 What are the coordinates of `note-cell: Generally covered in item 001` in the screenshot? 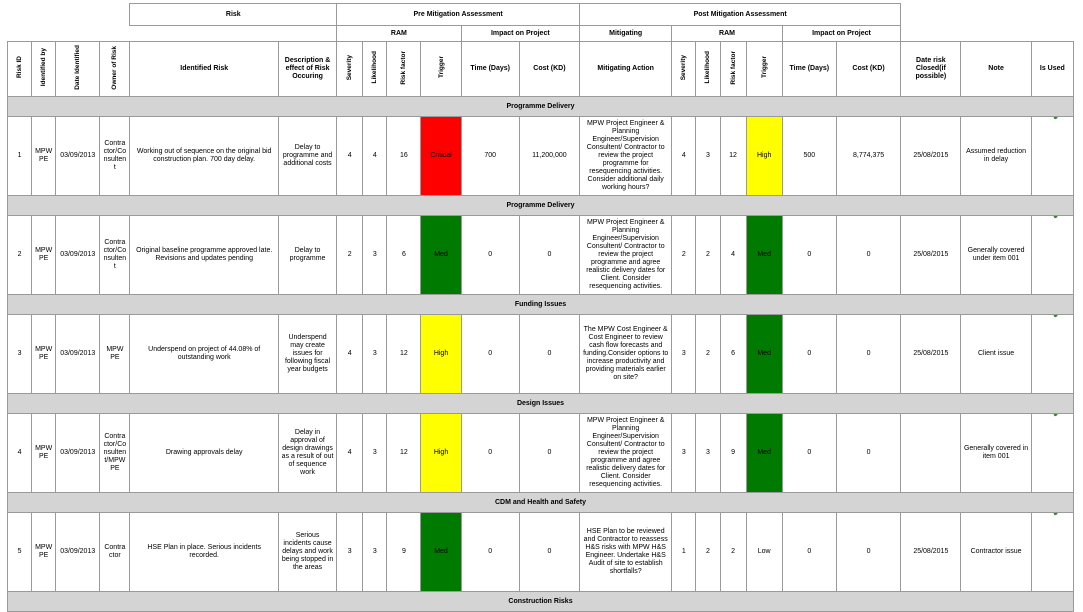 It's located at (996, 453).